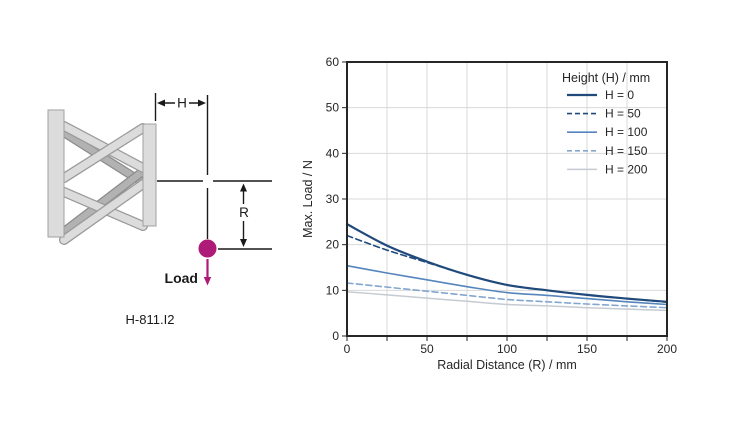 The height and width of the screenshot is (427, 750). What do you see at coordinates (333, 108) in the screenshot?
I see `y-tick-label: 50` at bounding box center [333, 108].